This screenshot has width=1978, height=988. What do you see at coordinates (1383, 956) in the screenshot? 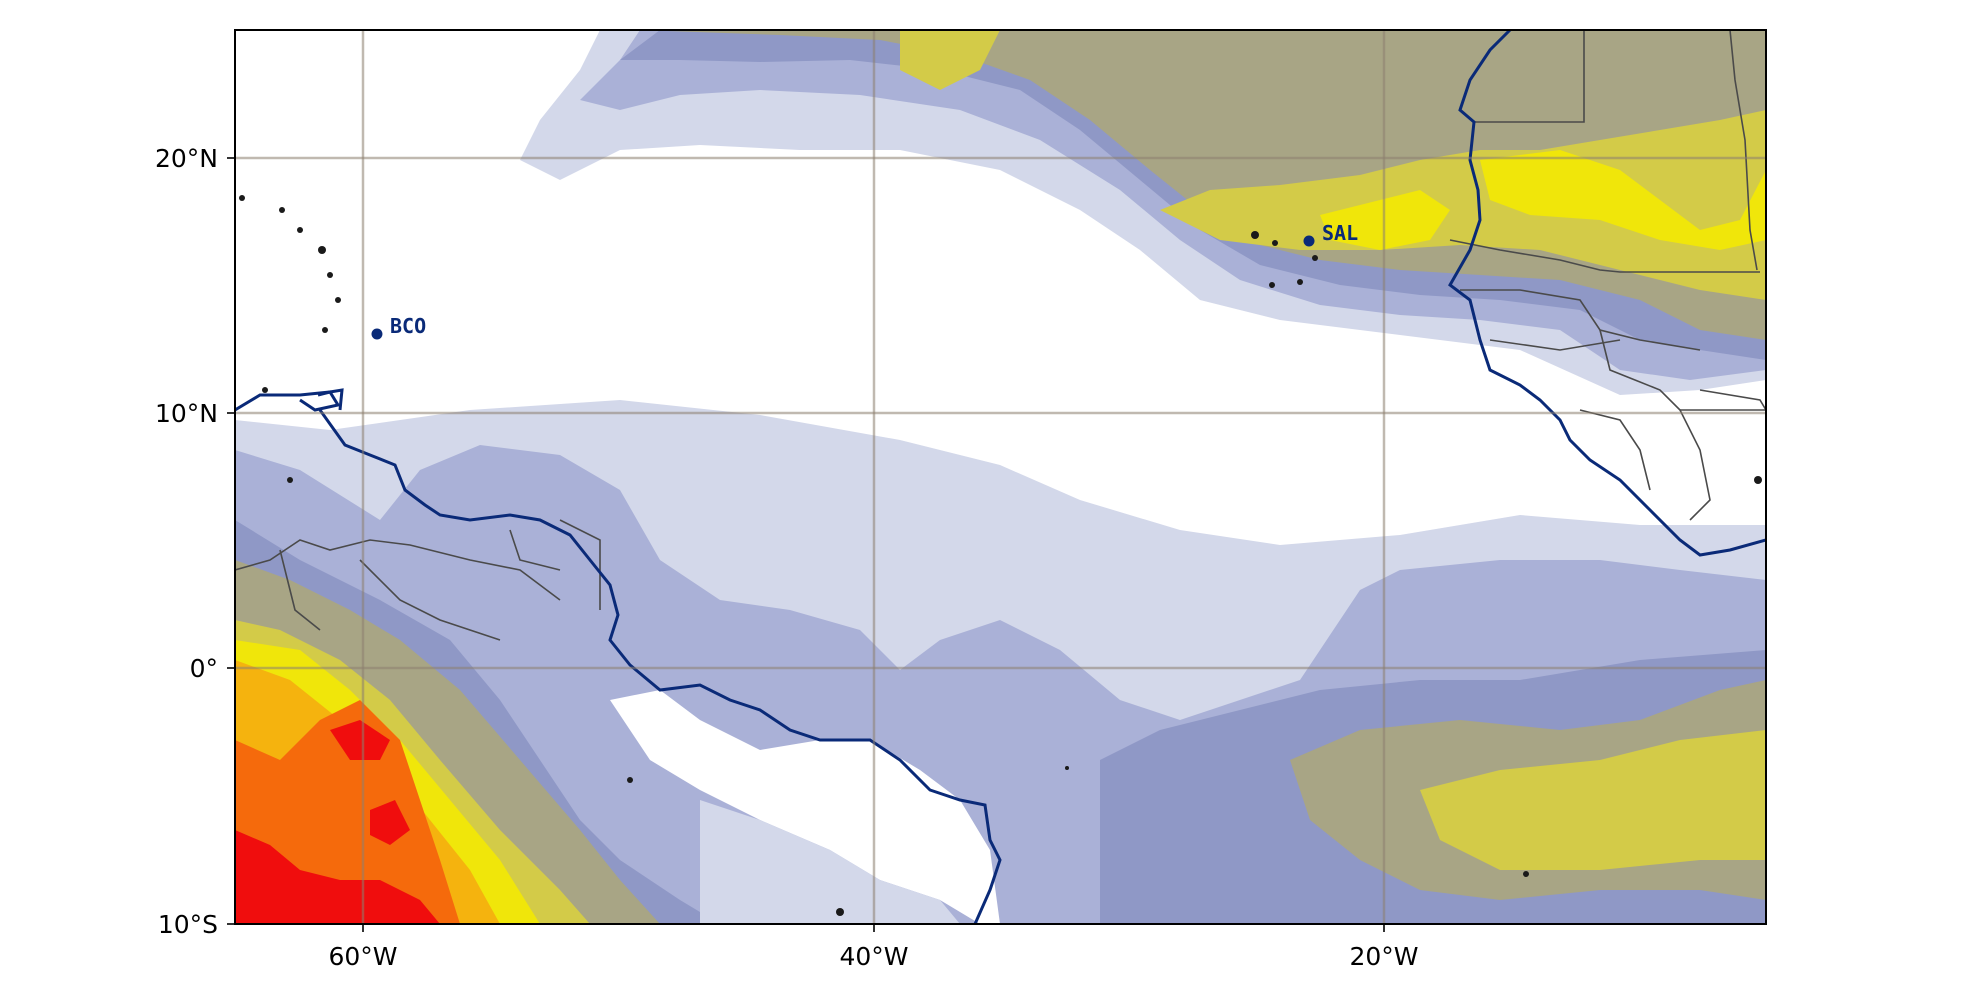
I see `lon-tick-label: 20°W` at bounding box center [1383, 956].